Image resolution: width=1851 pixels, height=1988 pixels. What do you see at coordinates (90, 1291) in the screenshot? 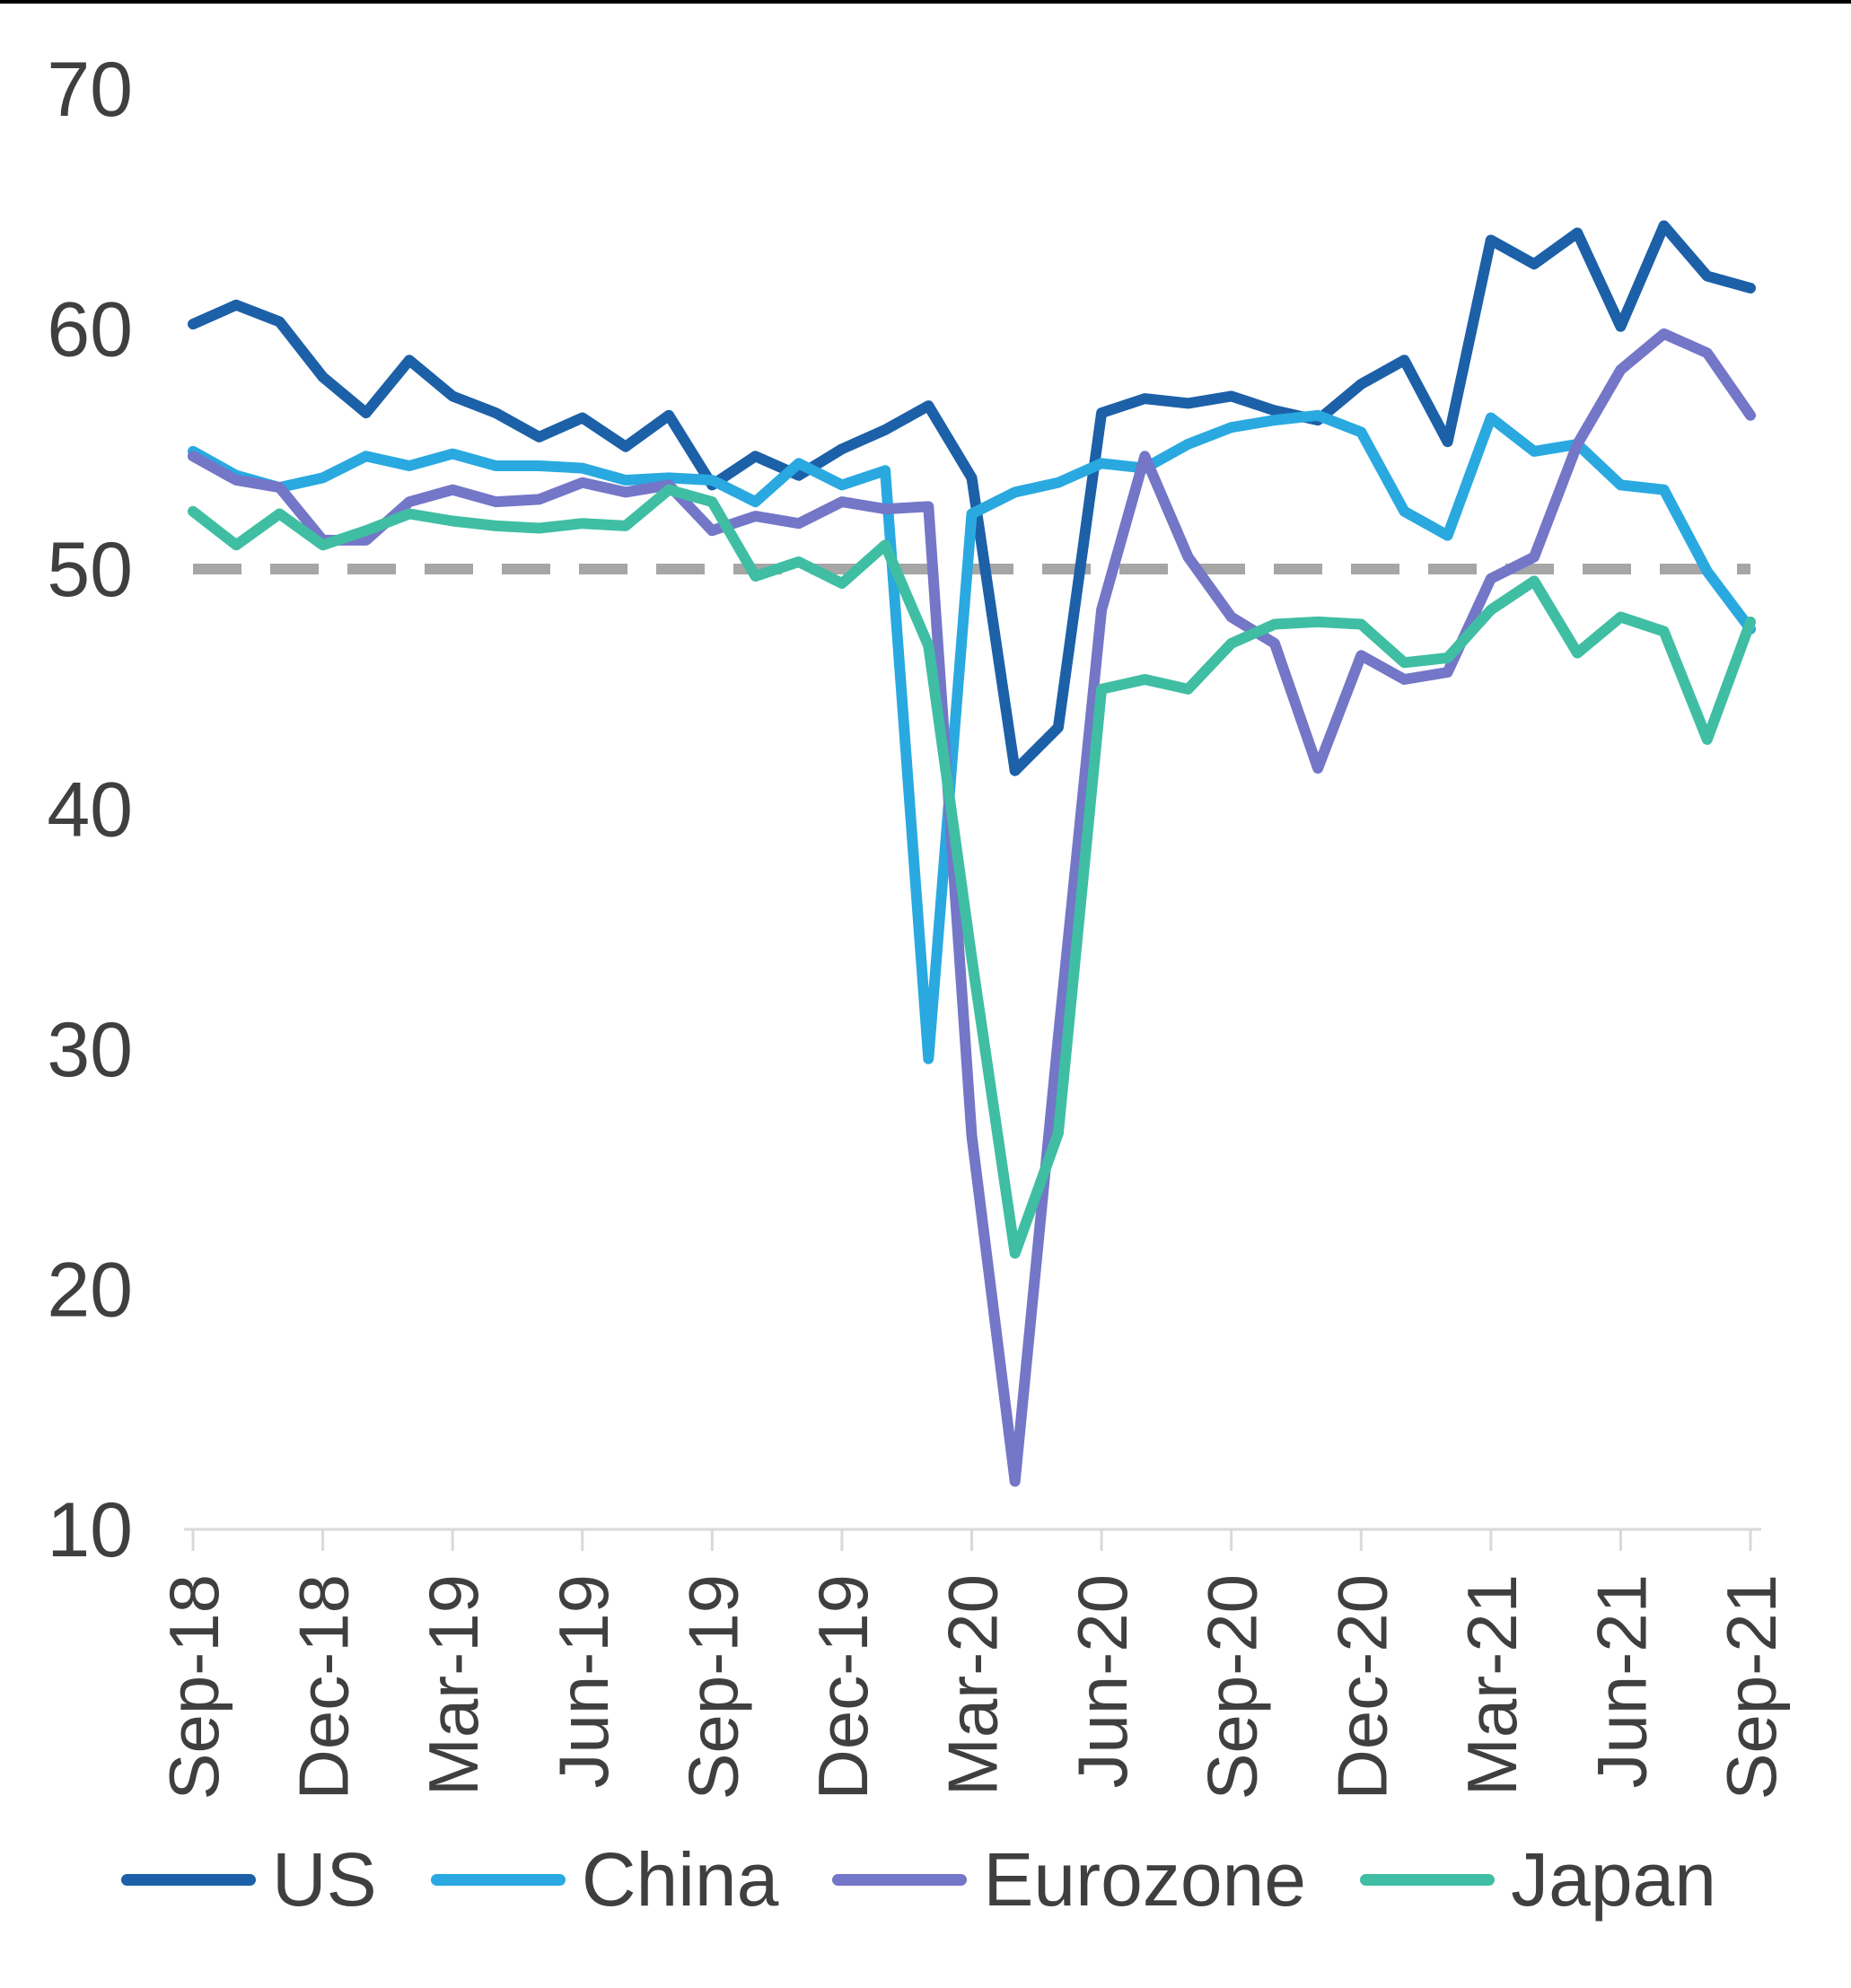
I see `y-axis-label: 20` at bounding box center [90, 1291].